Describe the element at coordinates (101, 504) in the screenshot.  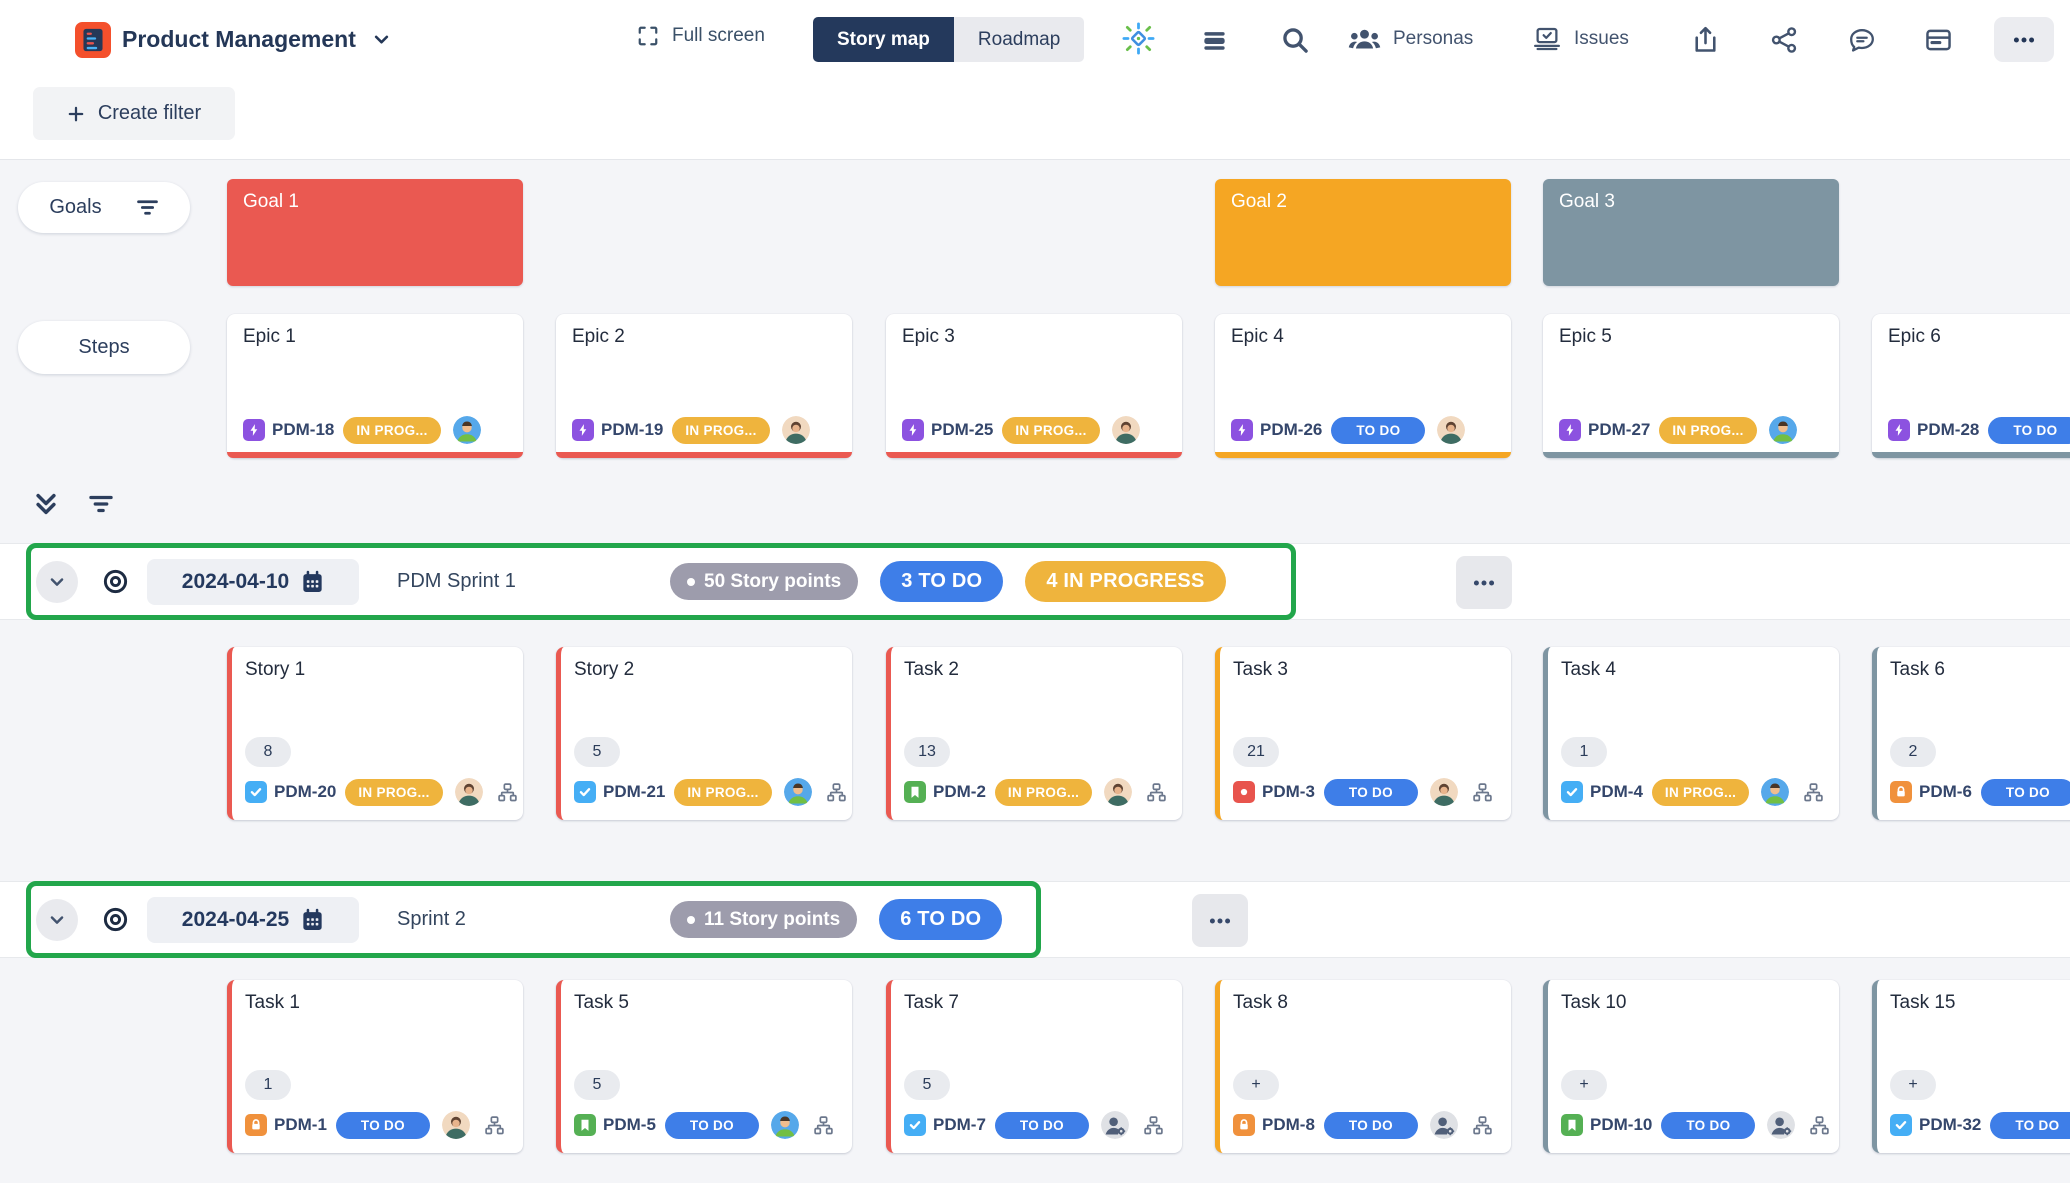
I see `board-filter-button` at that location.